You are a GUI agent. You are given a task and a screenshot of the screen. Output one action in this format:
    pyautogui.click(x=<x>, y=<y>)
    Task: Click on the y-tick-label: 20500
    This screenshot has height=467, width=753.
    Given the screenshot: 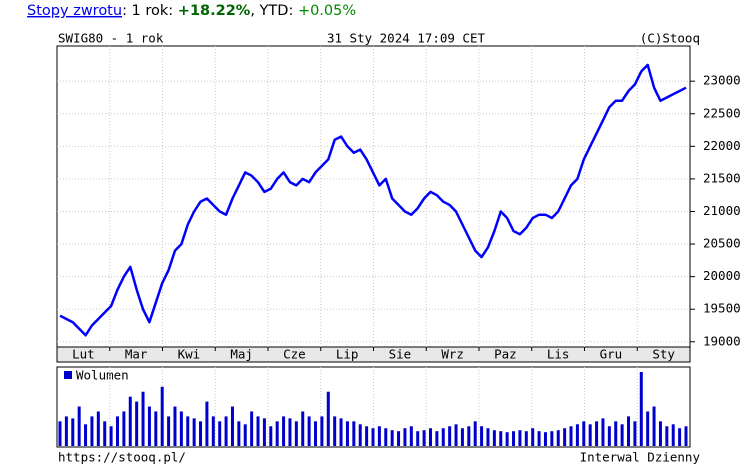 What is the action you would take?
    pyautogui.click(x=722, y=243)
    